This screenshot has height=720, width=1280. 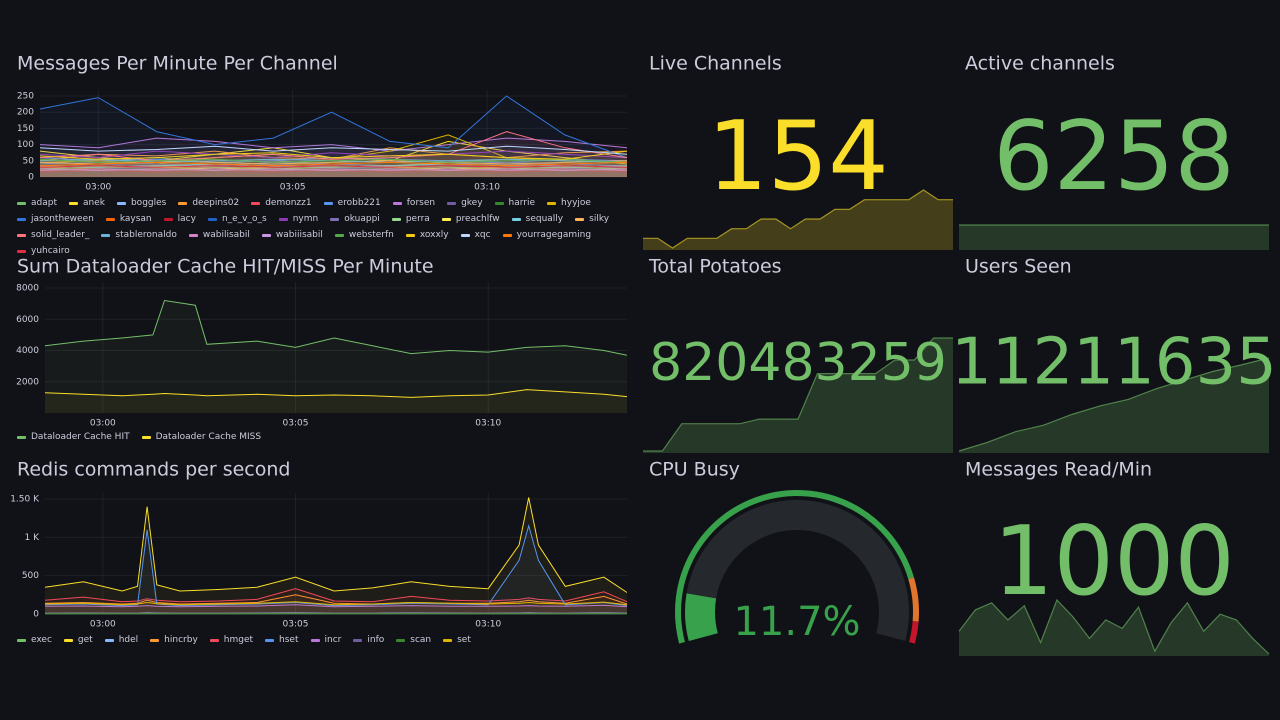 I want to click on legend-item: demonzz1, so click(x=281, y=203).